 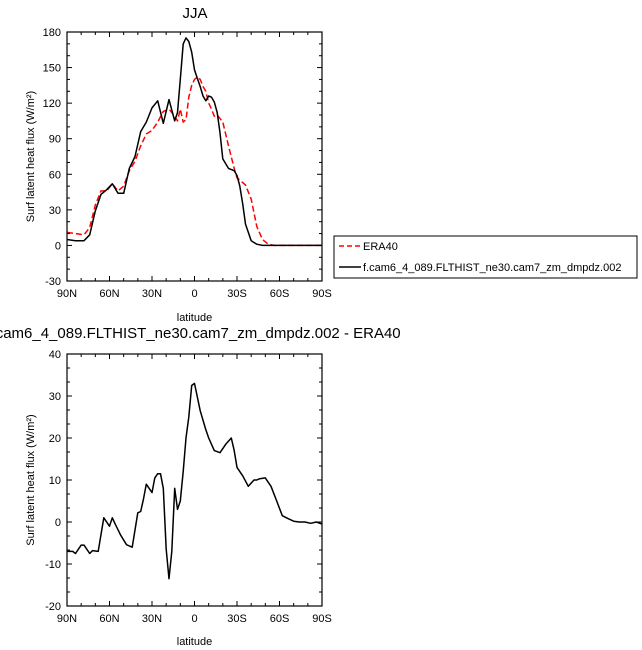 I want to click on top-x-tick-label: 90S, so click(x=322, y=294).